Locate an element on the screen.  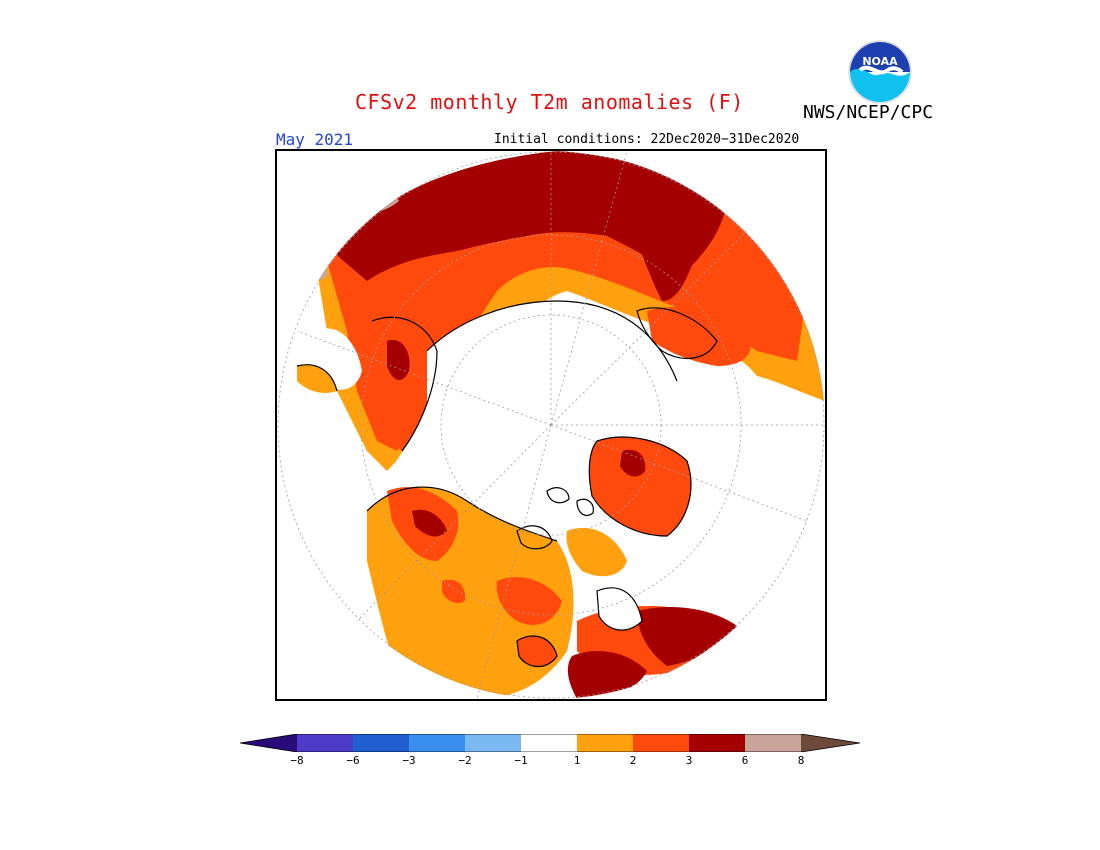
colorbar-tick-label: −8 is located at coordinates (297, 760).